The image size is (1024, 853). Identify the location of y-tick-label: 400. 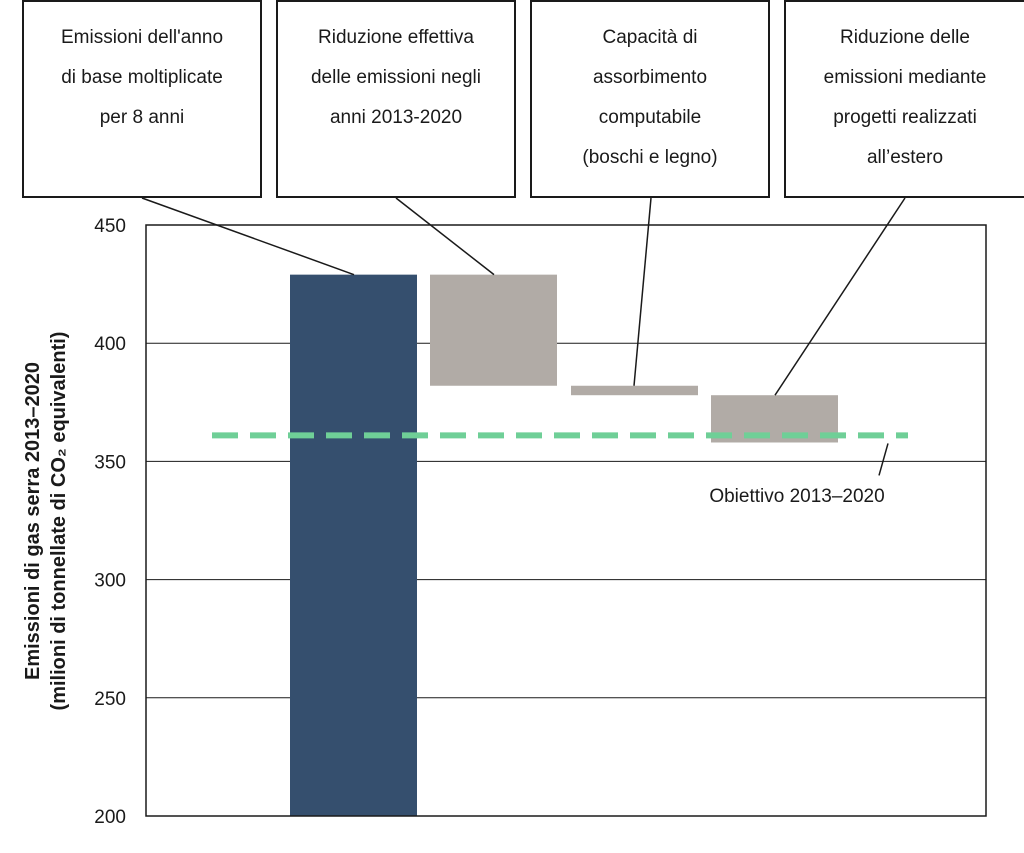
(110, 344).